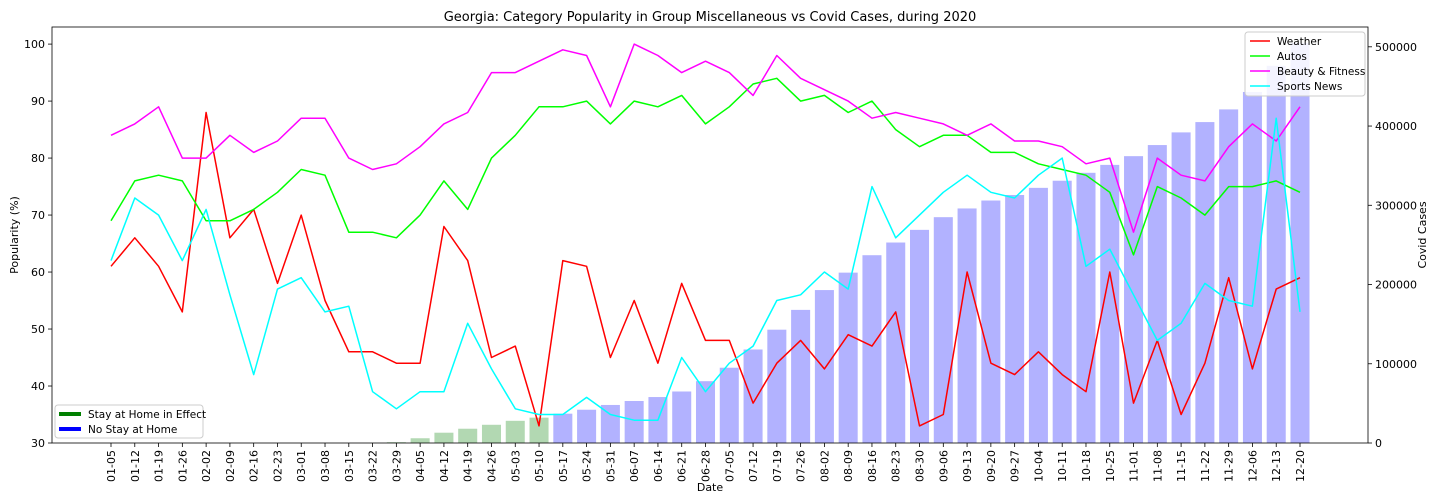  I want to click on y2-tick-label: 100000, so click(1396, 364).